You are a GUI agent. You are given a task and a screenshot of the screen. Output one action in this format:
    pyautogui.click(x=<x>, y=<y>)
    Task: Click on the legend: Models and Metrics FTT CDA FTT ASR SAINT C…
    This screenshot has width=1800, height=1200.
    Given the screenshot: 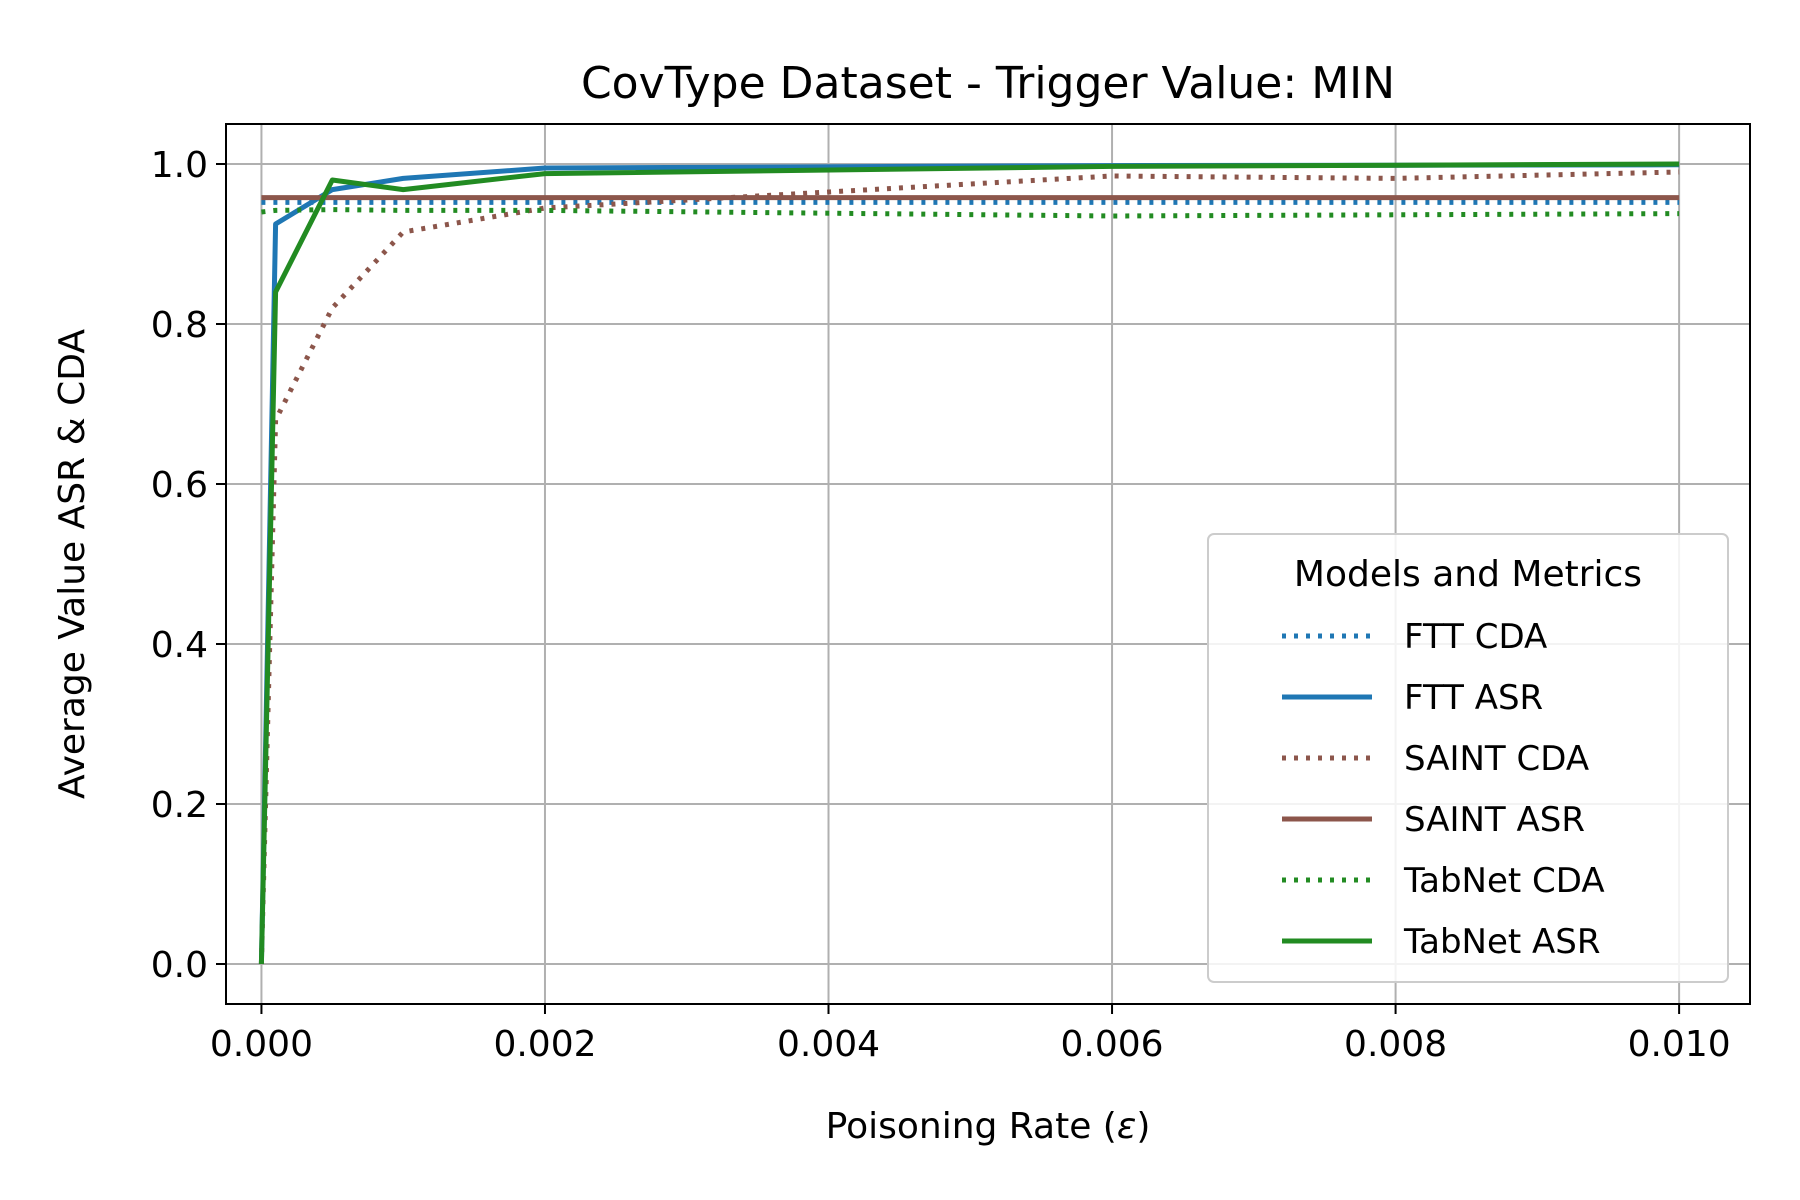 What is the action you would take?
    pyautogui.click(x=1468, y=758)
    